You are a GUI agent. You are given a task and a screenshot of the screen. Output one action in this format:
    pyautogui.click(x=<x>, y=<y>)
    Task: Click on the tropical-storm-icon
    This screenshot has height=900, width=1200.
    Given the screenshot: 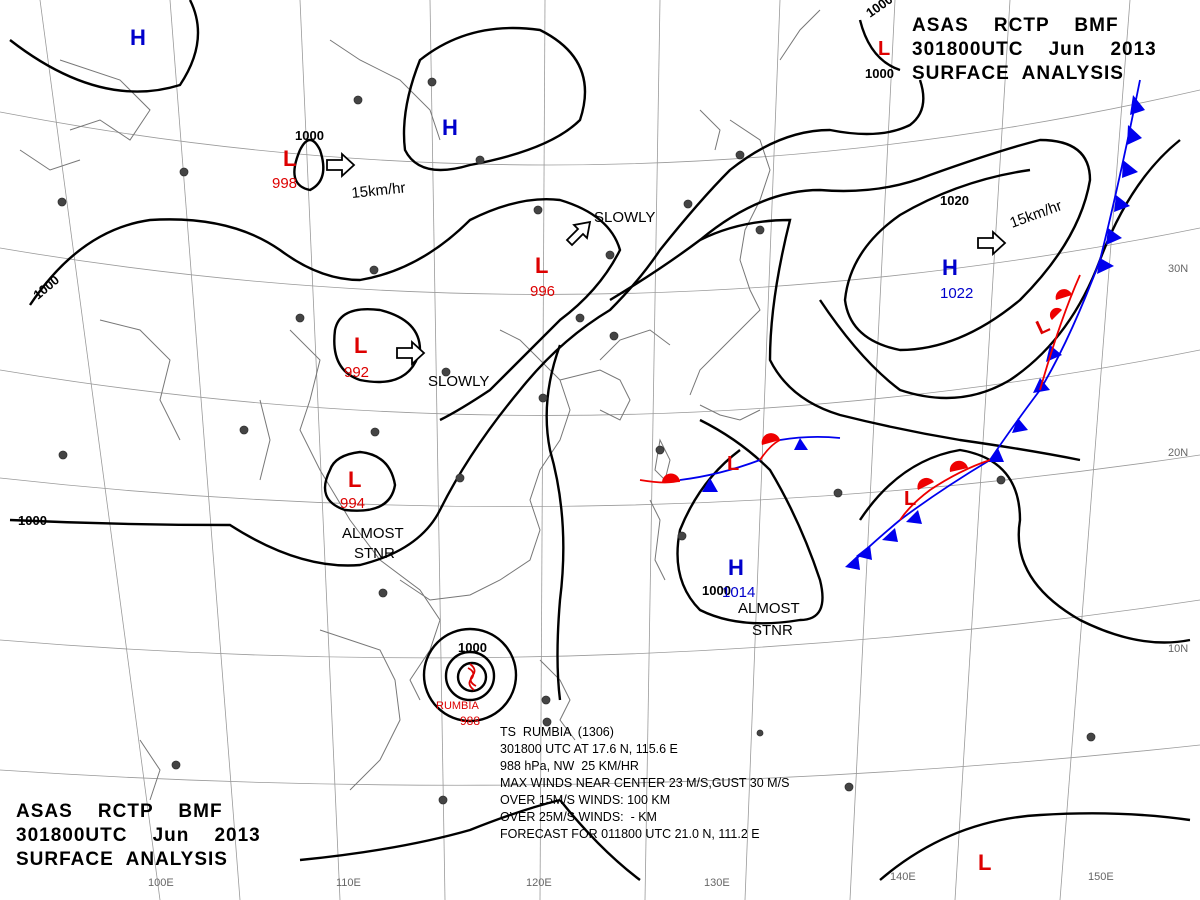 What is the action you would take?
    pyautogui.click(x=472, y=677)
    